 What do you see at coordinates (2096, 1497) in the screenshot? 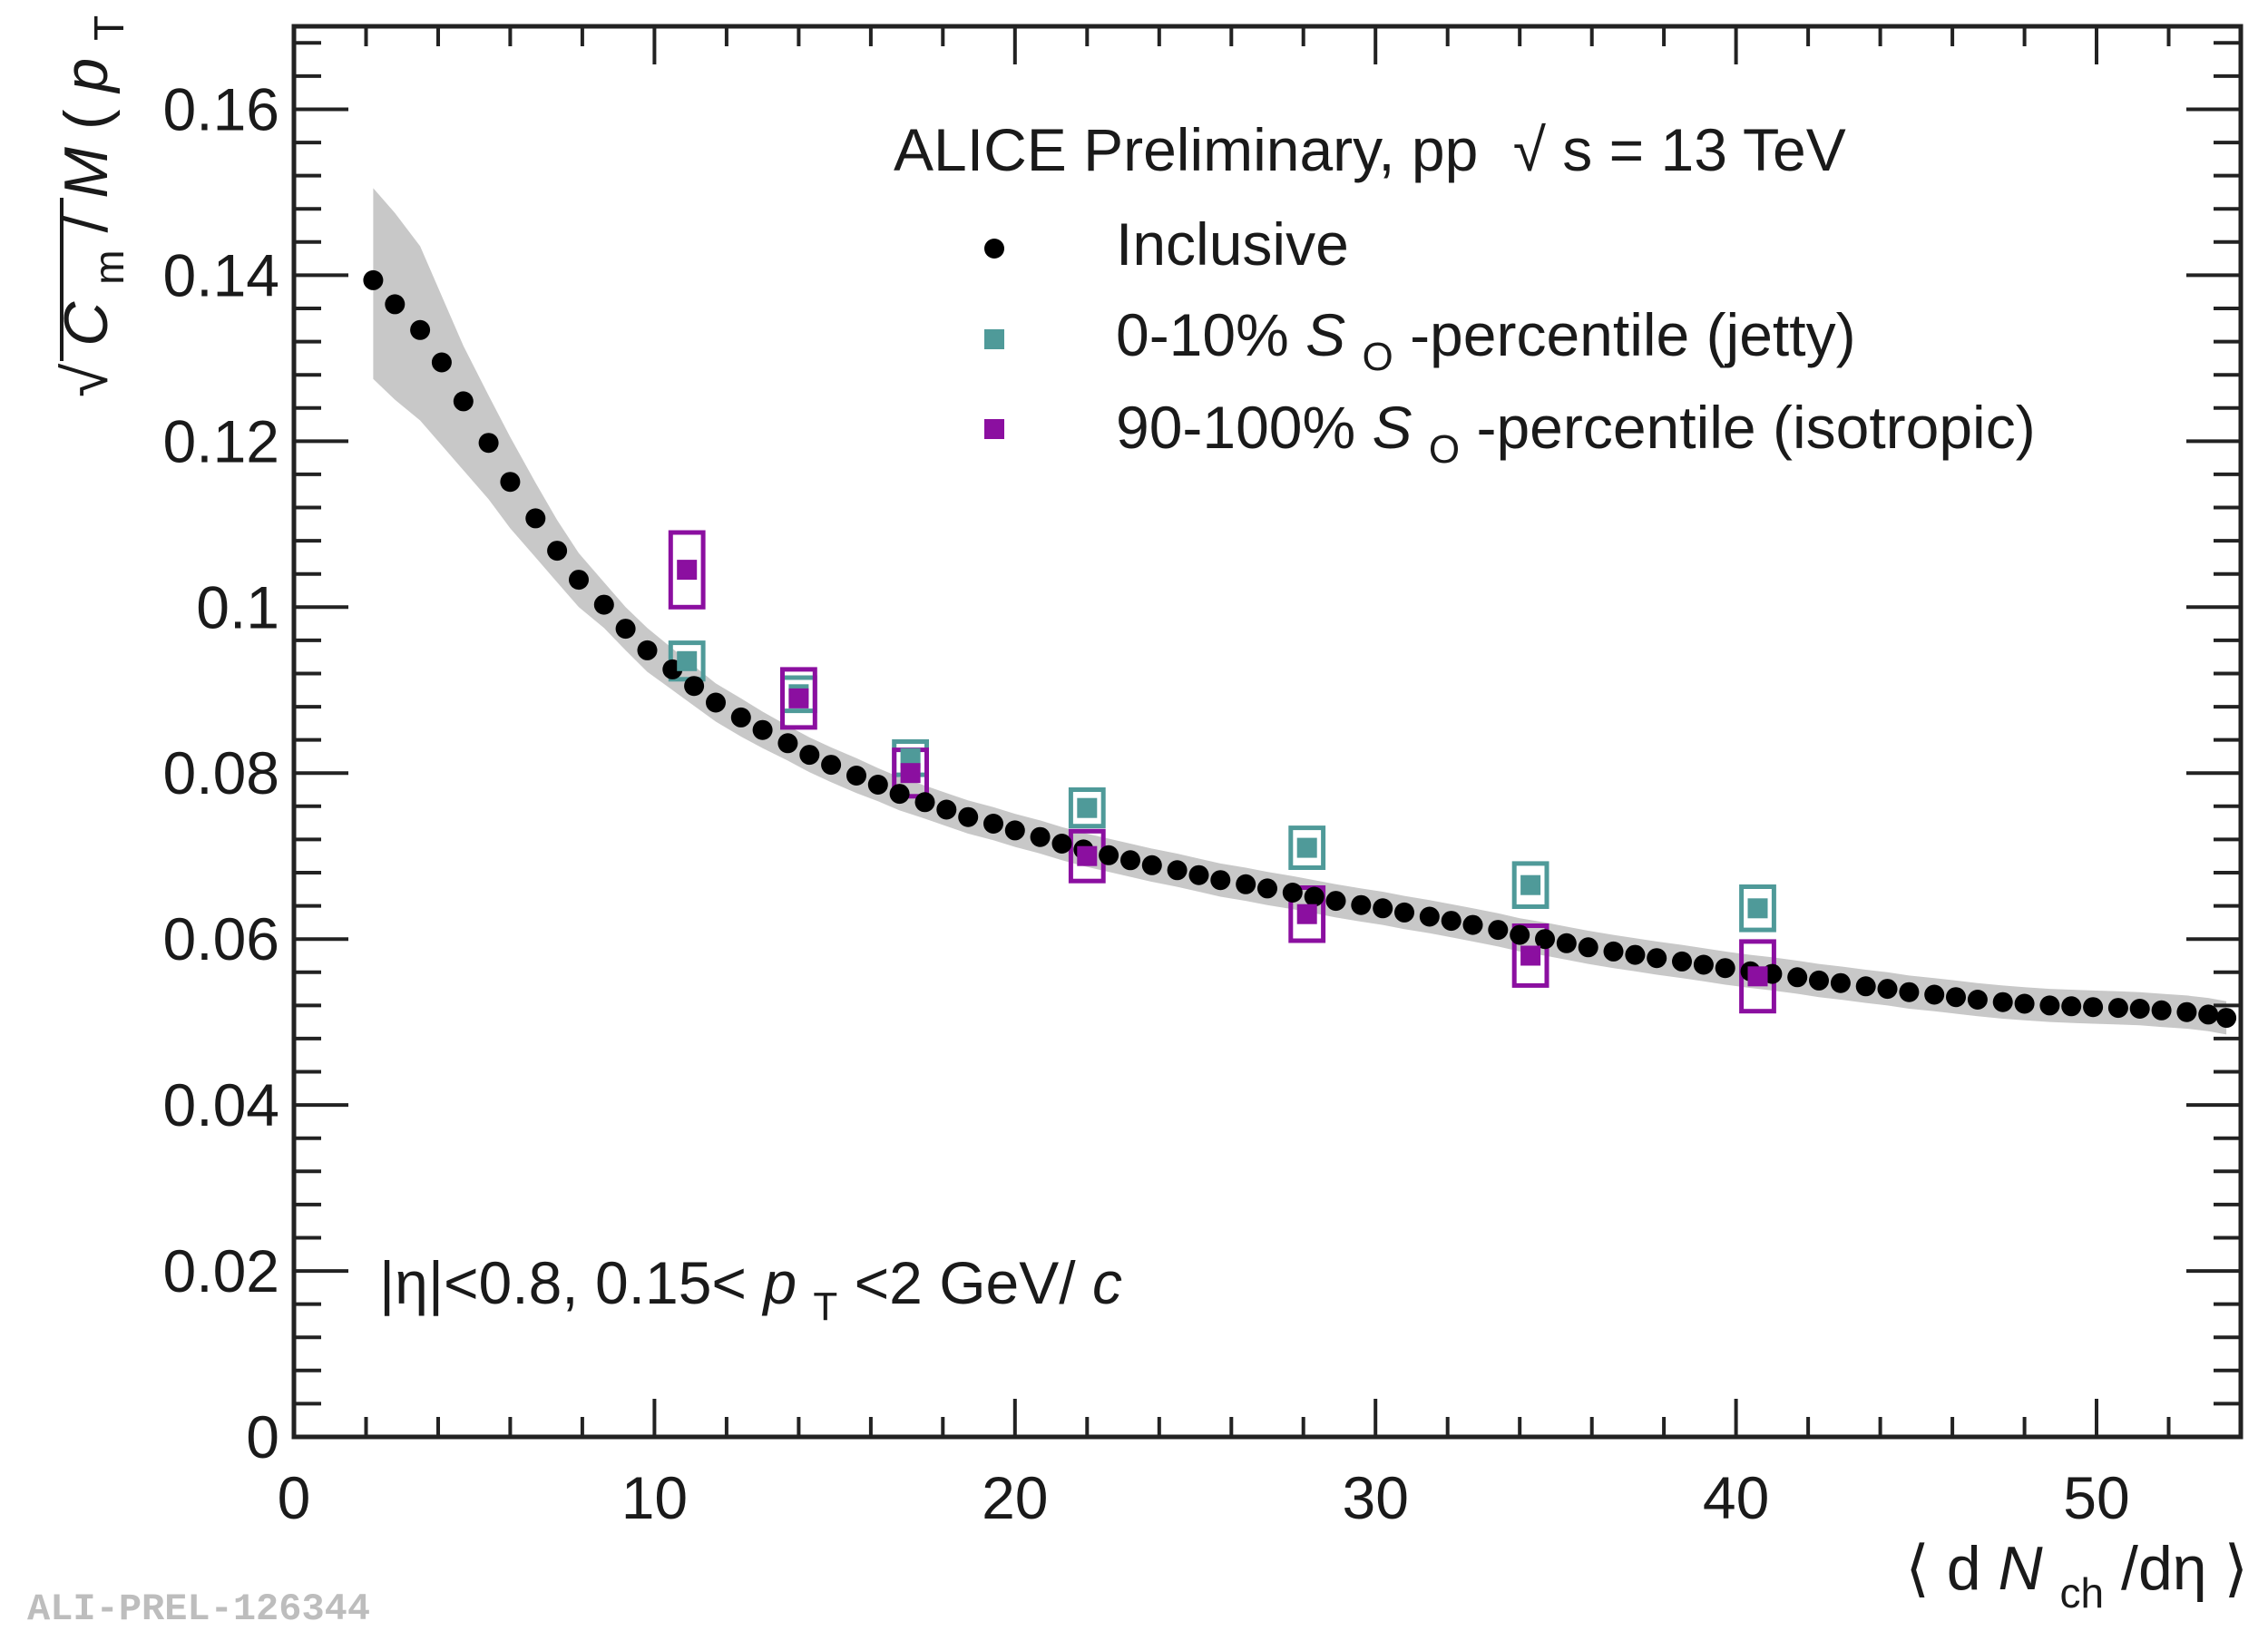
I see `x-tick-label: 50` at bounding box center [2096, 1497].